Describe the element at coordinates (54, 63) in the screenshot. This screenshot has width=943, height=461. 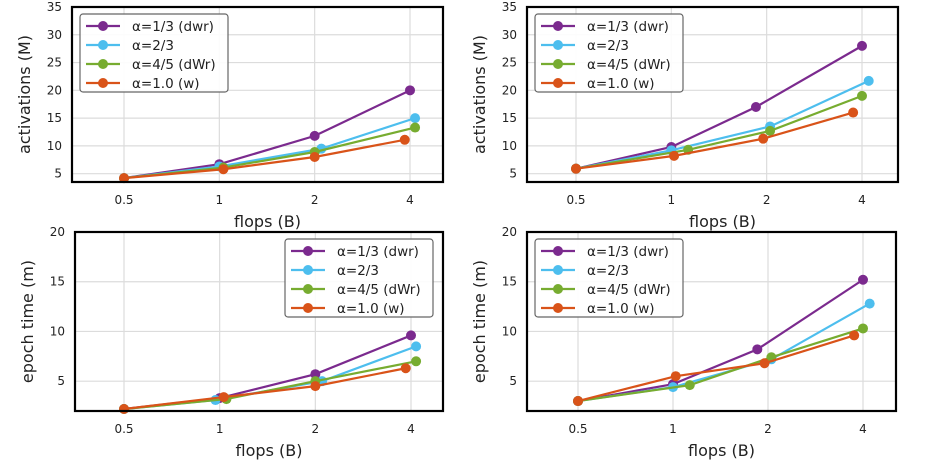
I see `y-tick-label: 25` at that location.